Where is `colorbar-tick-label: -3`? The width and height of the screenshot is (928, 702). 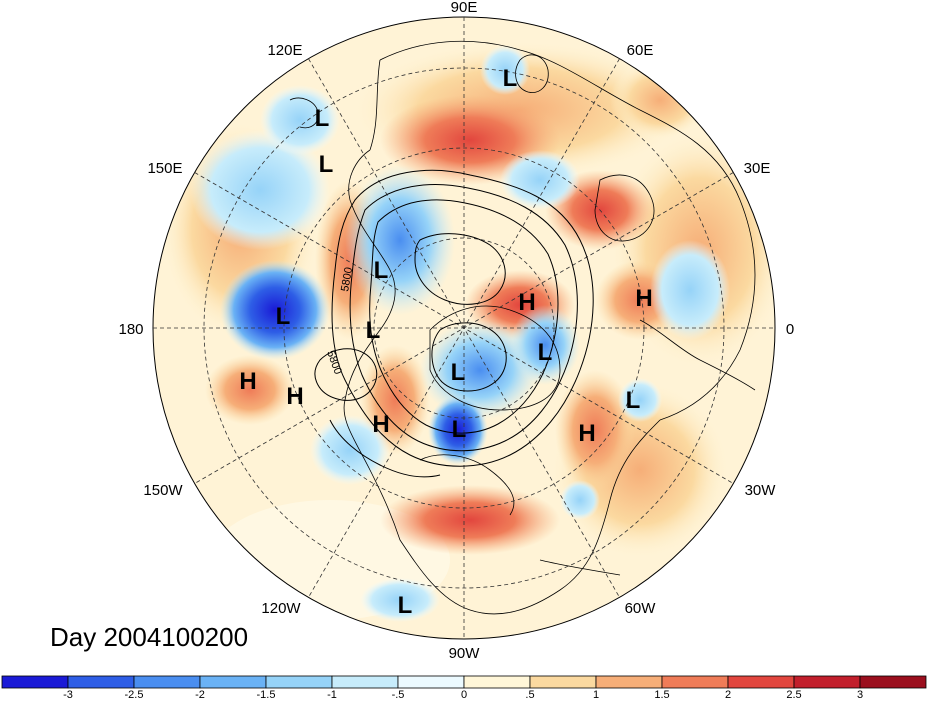 colorbar-tick-label: -3 is located at coordinates (68, 695).